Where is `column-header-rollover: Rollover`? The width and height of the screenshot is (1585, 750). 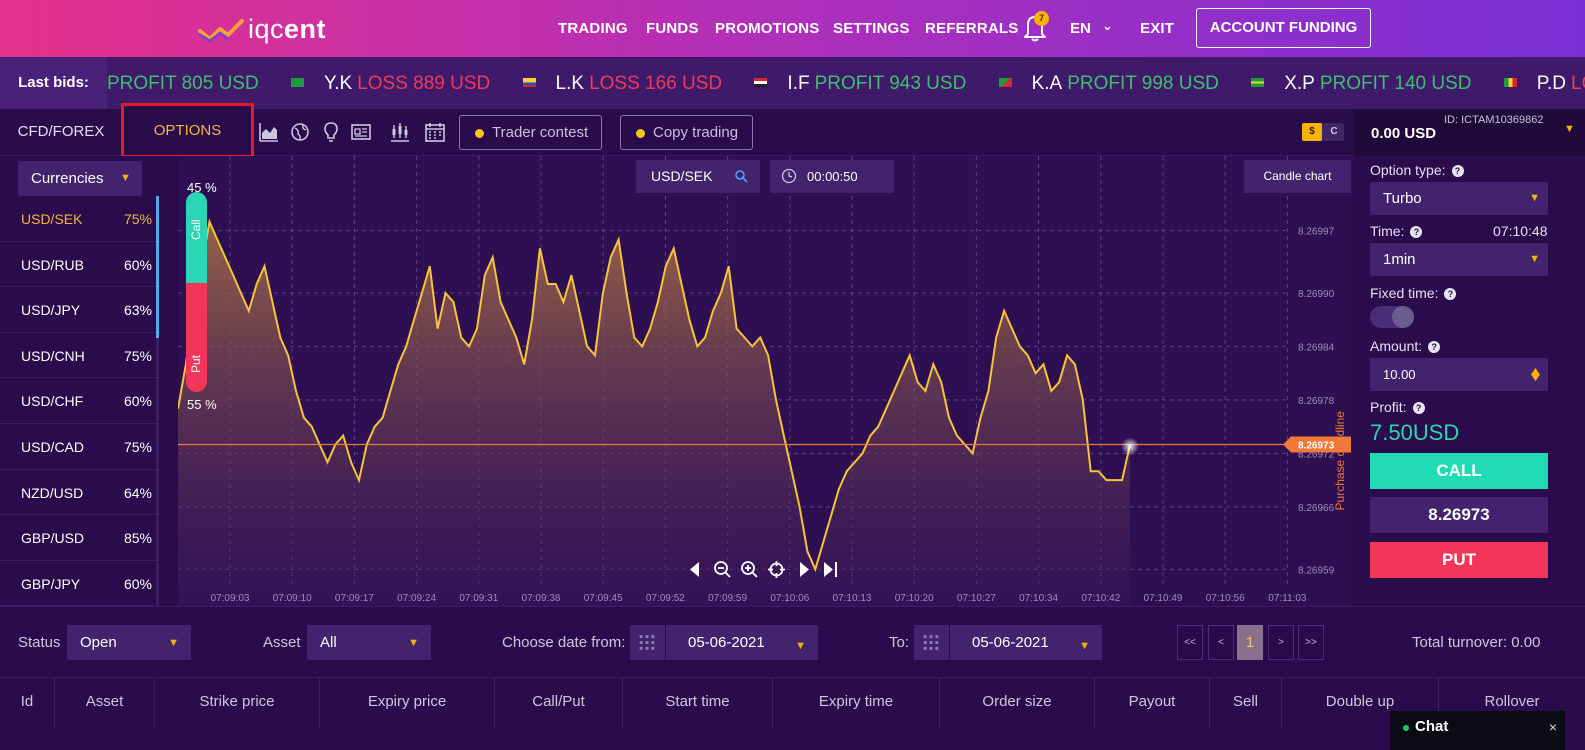
column-header-rollover: Rollover is located at coordinates (1512, 701).